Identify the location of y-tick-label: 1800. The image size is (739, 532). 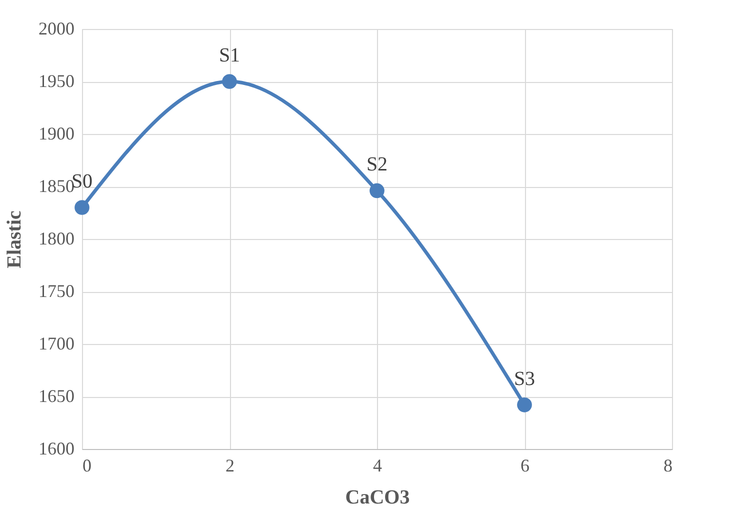
(56, 238).